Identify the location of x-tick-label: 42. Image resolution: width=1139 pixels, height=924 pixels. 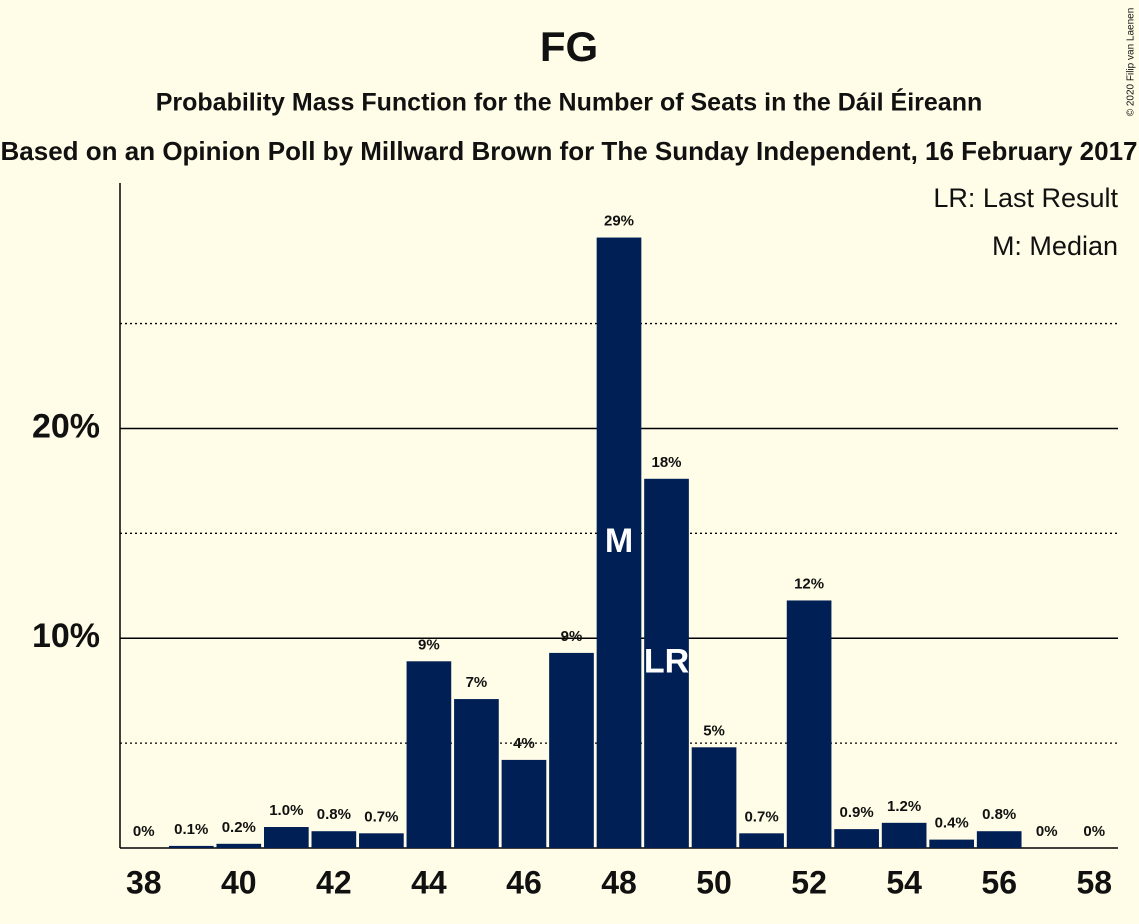
(334, 882).